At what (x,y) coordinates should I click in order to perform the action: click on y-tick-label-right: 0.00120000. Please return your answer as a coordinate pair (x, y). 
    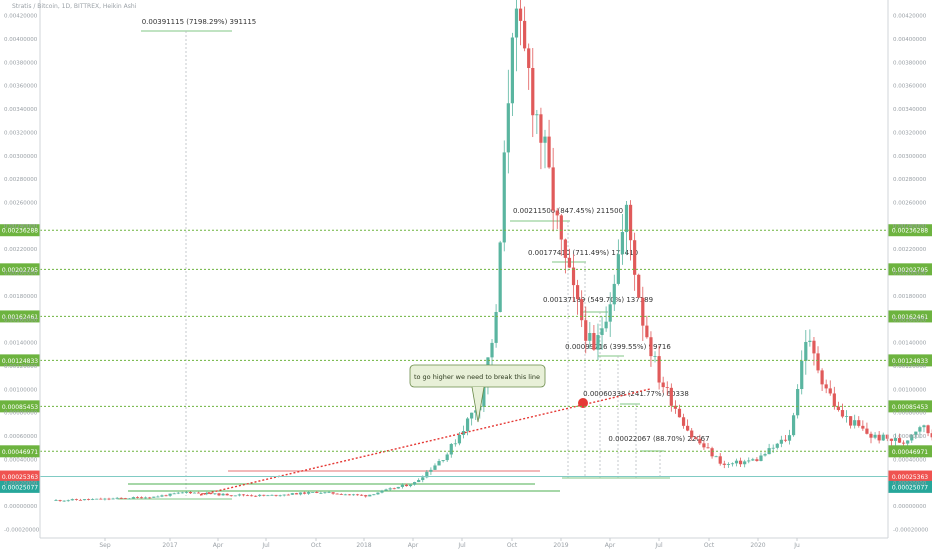
    Looking at the image, I should click on (910, 367).